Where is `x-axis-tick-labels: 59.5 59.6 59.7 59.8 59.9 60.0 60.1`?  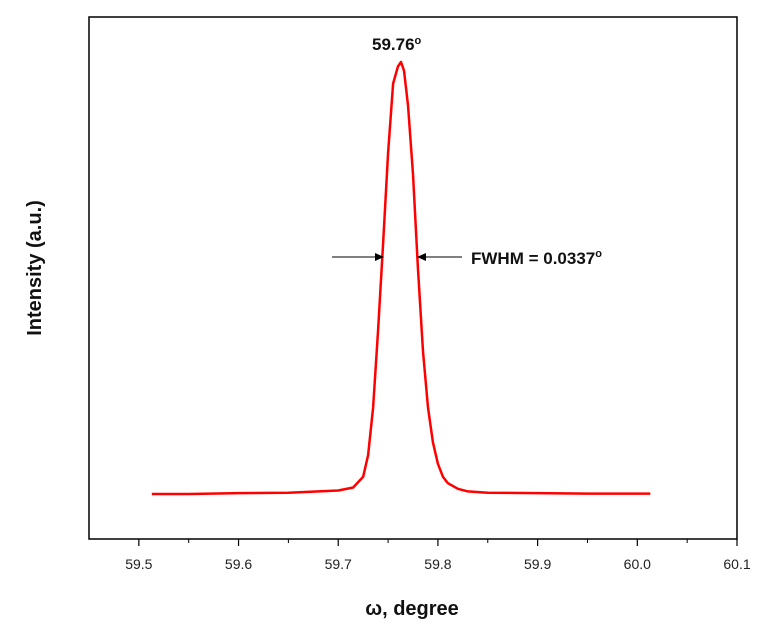
x-axis-tick-labels: 59.5 59.6 59.7 59.8 59.9 60.0 60.1 is located at coordinates (438, 564).